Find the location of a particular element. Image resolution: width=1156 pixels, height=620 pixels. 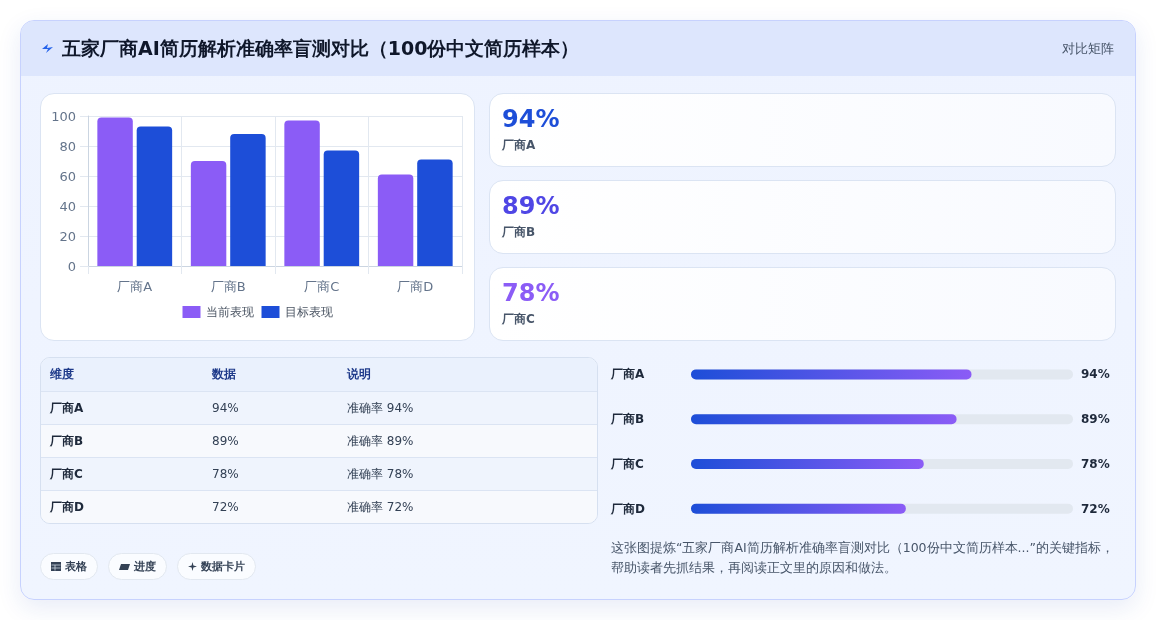

text: 说明 is located at coordinates (359, 374).